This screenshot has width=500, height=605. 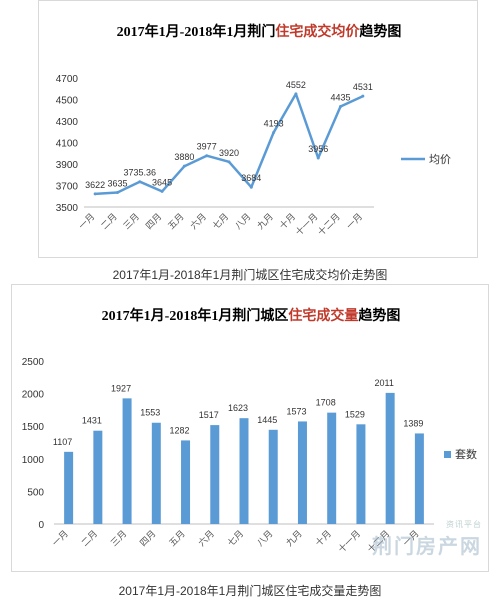 What do you see at coordinates (341, 97) in the screenshot?
I see `price-data-label: 4435` at bounding box center [341, 97].